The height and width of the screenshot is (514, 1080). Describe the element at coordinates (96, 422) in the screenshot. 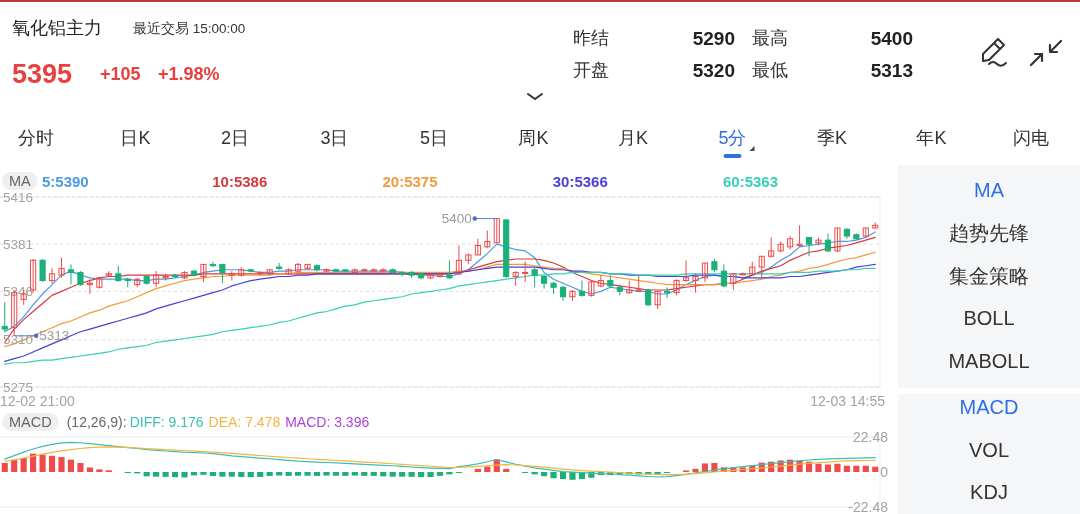

I see `chart-subtitle: (12,26,9):` at that location.